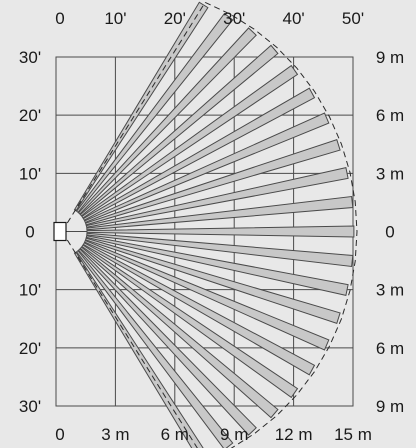 This screenshot has height=448, width=416. I want to click on bottom-axis-label: 12 m, so click(294, 434).